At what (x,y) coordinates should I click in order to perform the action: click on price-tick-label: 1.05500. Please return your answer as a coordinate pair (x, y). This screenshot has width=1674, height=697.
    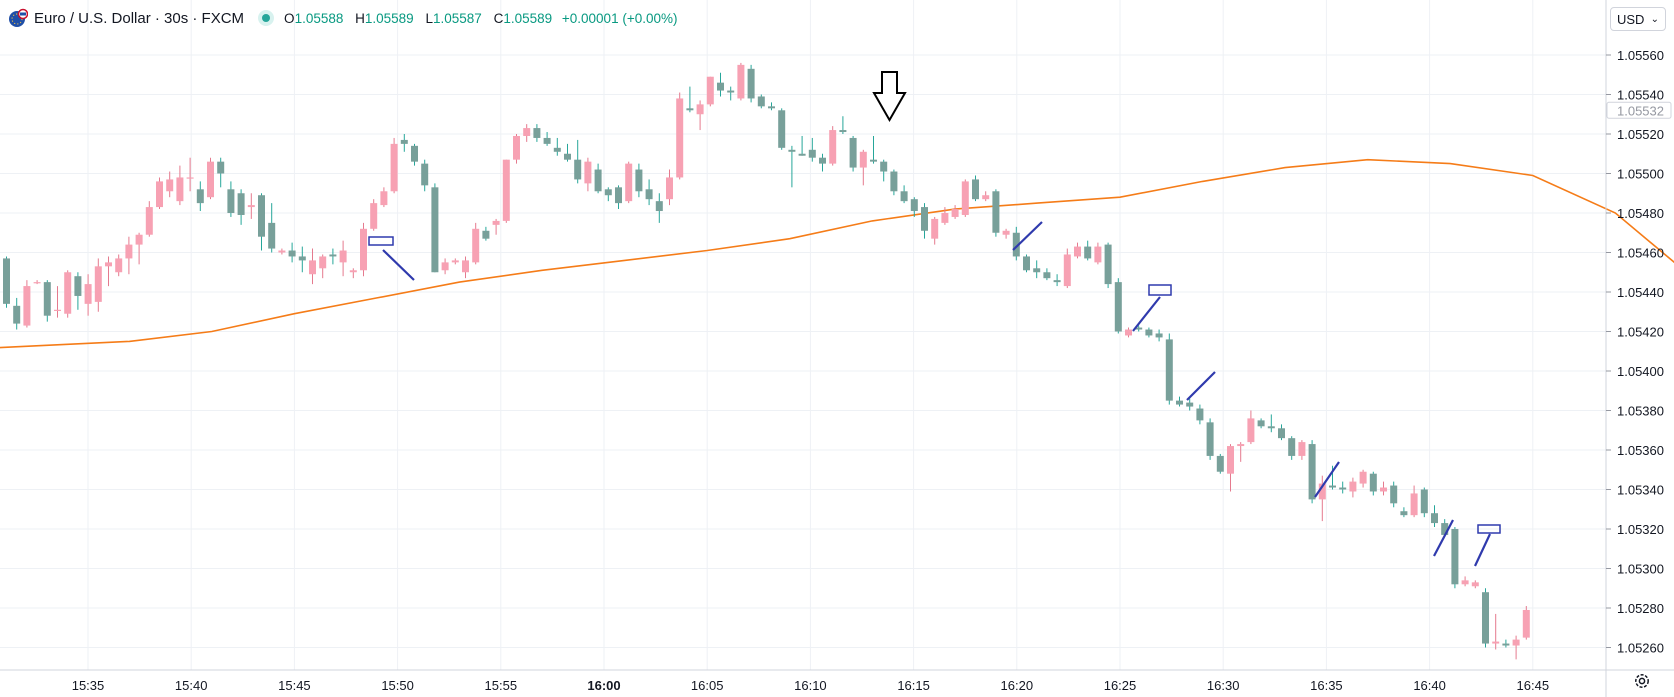
    Looking at the image, I should click on (1640, 174).